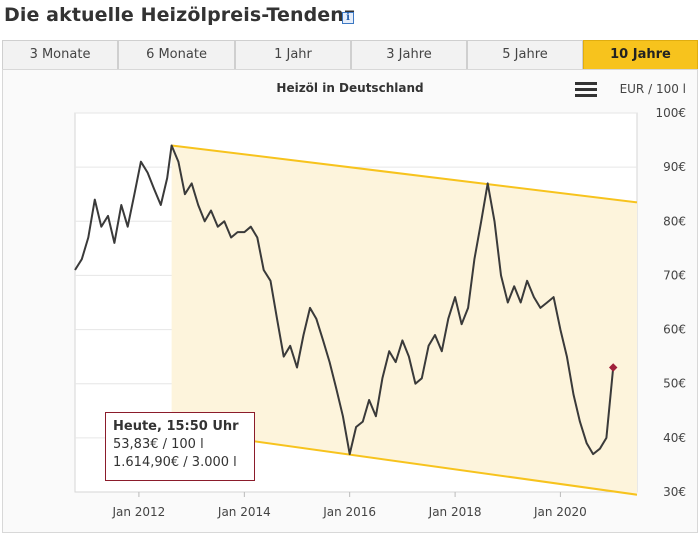  I want to click on info-icon: i, so click(348, 18).